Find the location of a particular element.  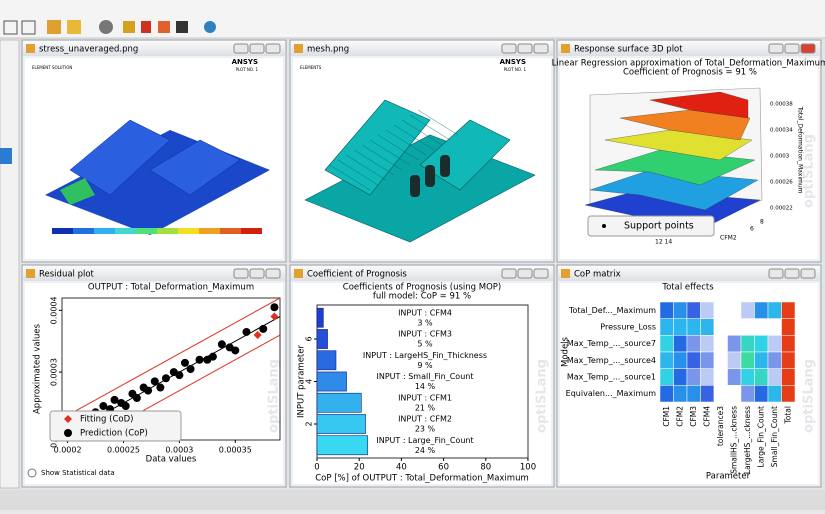

x-tick-label: 80 is located at coordinates (485, 468).